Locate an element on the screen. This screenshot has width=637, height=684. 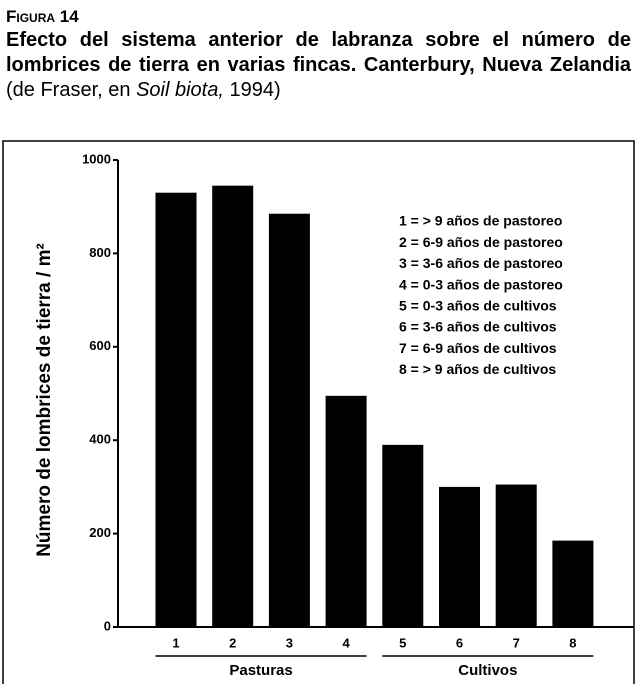
x-tick-label: 5 is located at coordinates (402, 642).